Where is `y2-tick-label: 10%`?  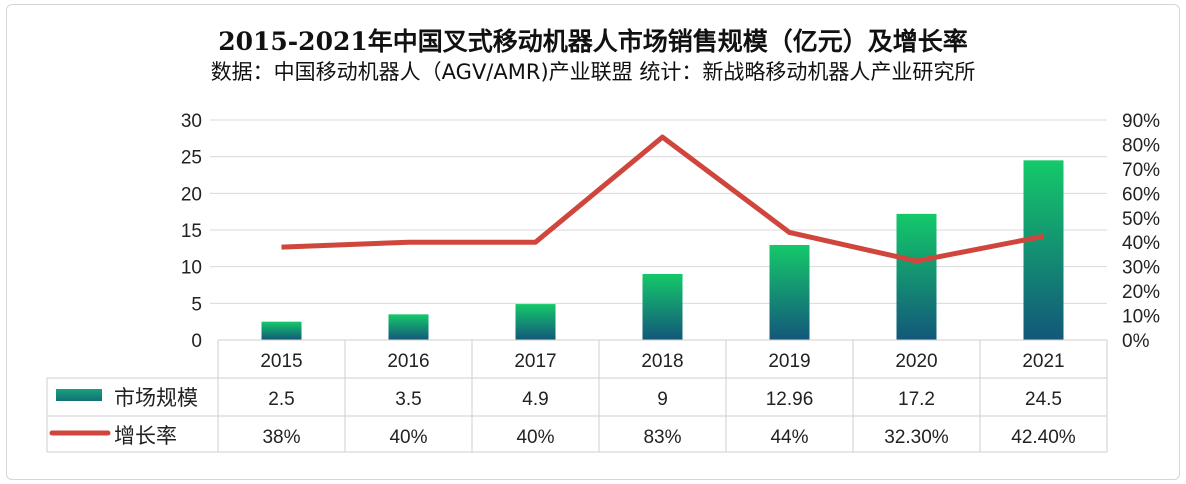
y2-tick-label: 10% is located at coordinates (1141, 317).